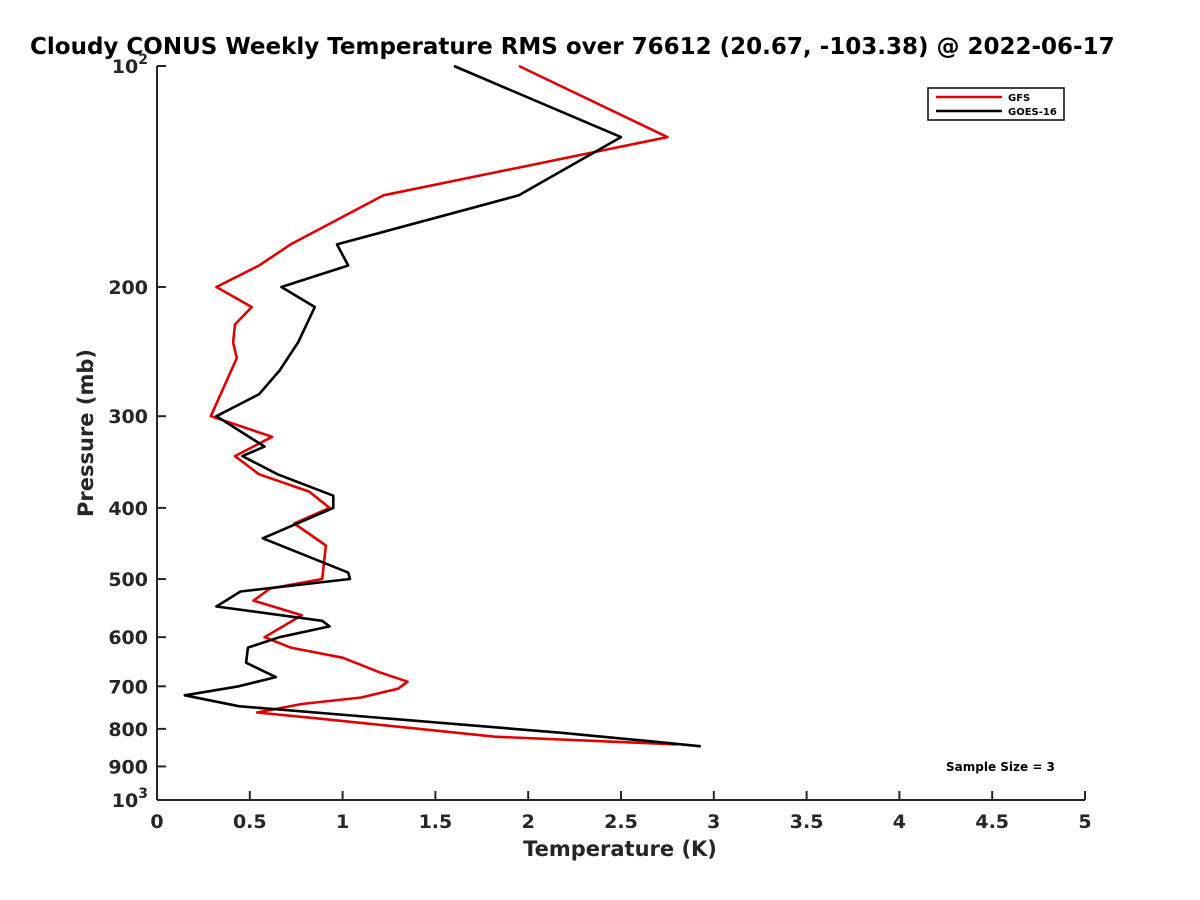  Describe the element at coordinates (128, 767) in the screenshot. I see `y-tick-label: 900` at that location.